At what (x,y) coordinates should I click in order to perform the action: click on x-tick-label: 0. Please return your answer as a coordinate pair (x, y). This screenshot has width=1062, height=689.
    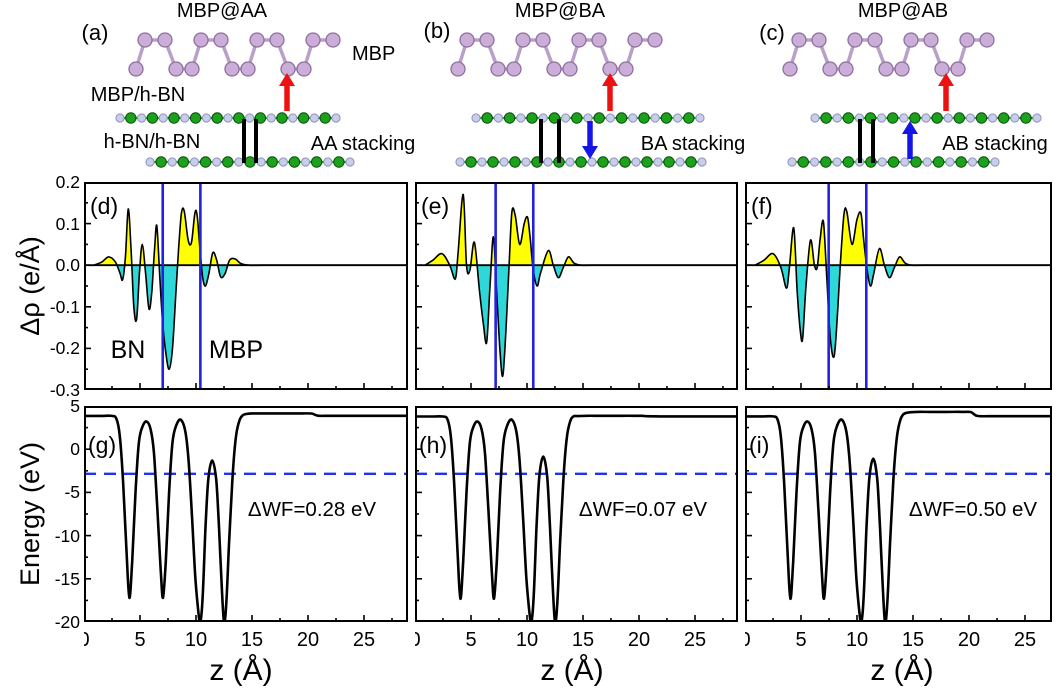
    Looking at the image, I should click on (87, 640).